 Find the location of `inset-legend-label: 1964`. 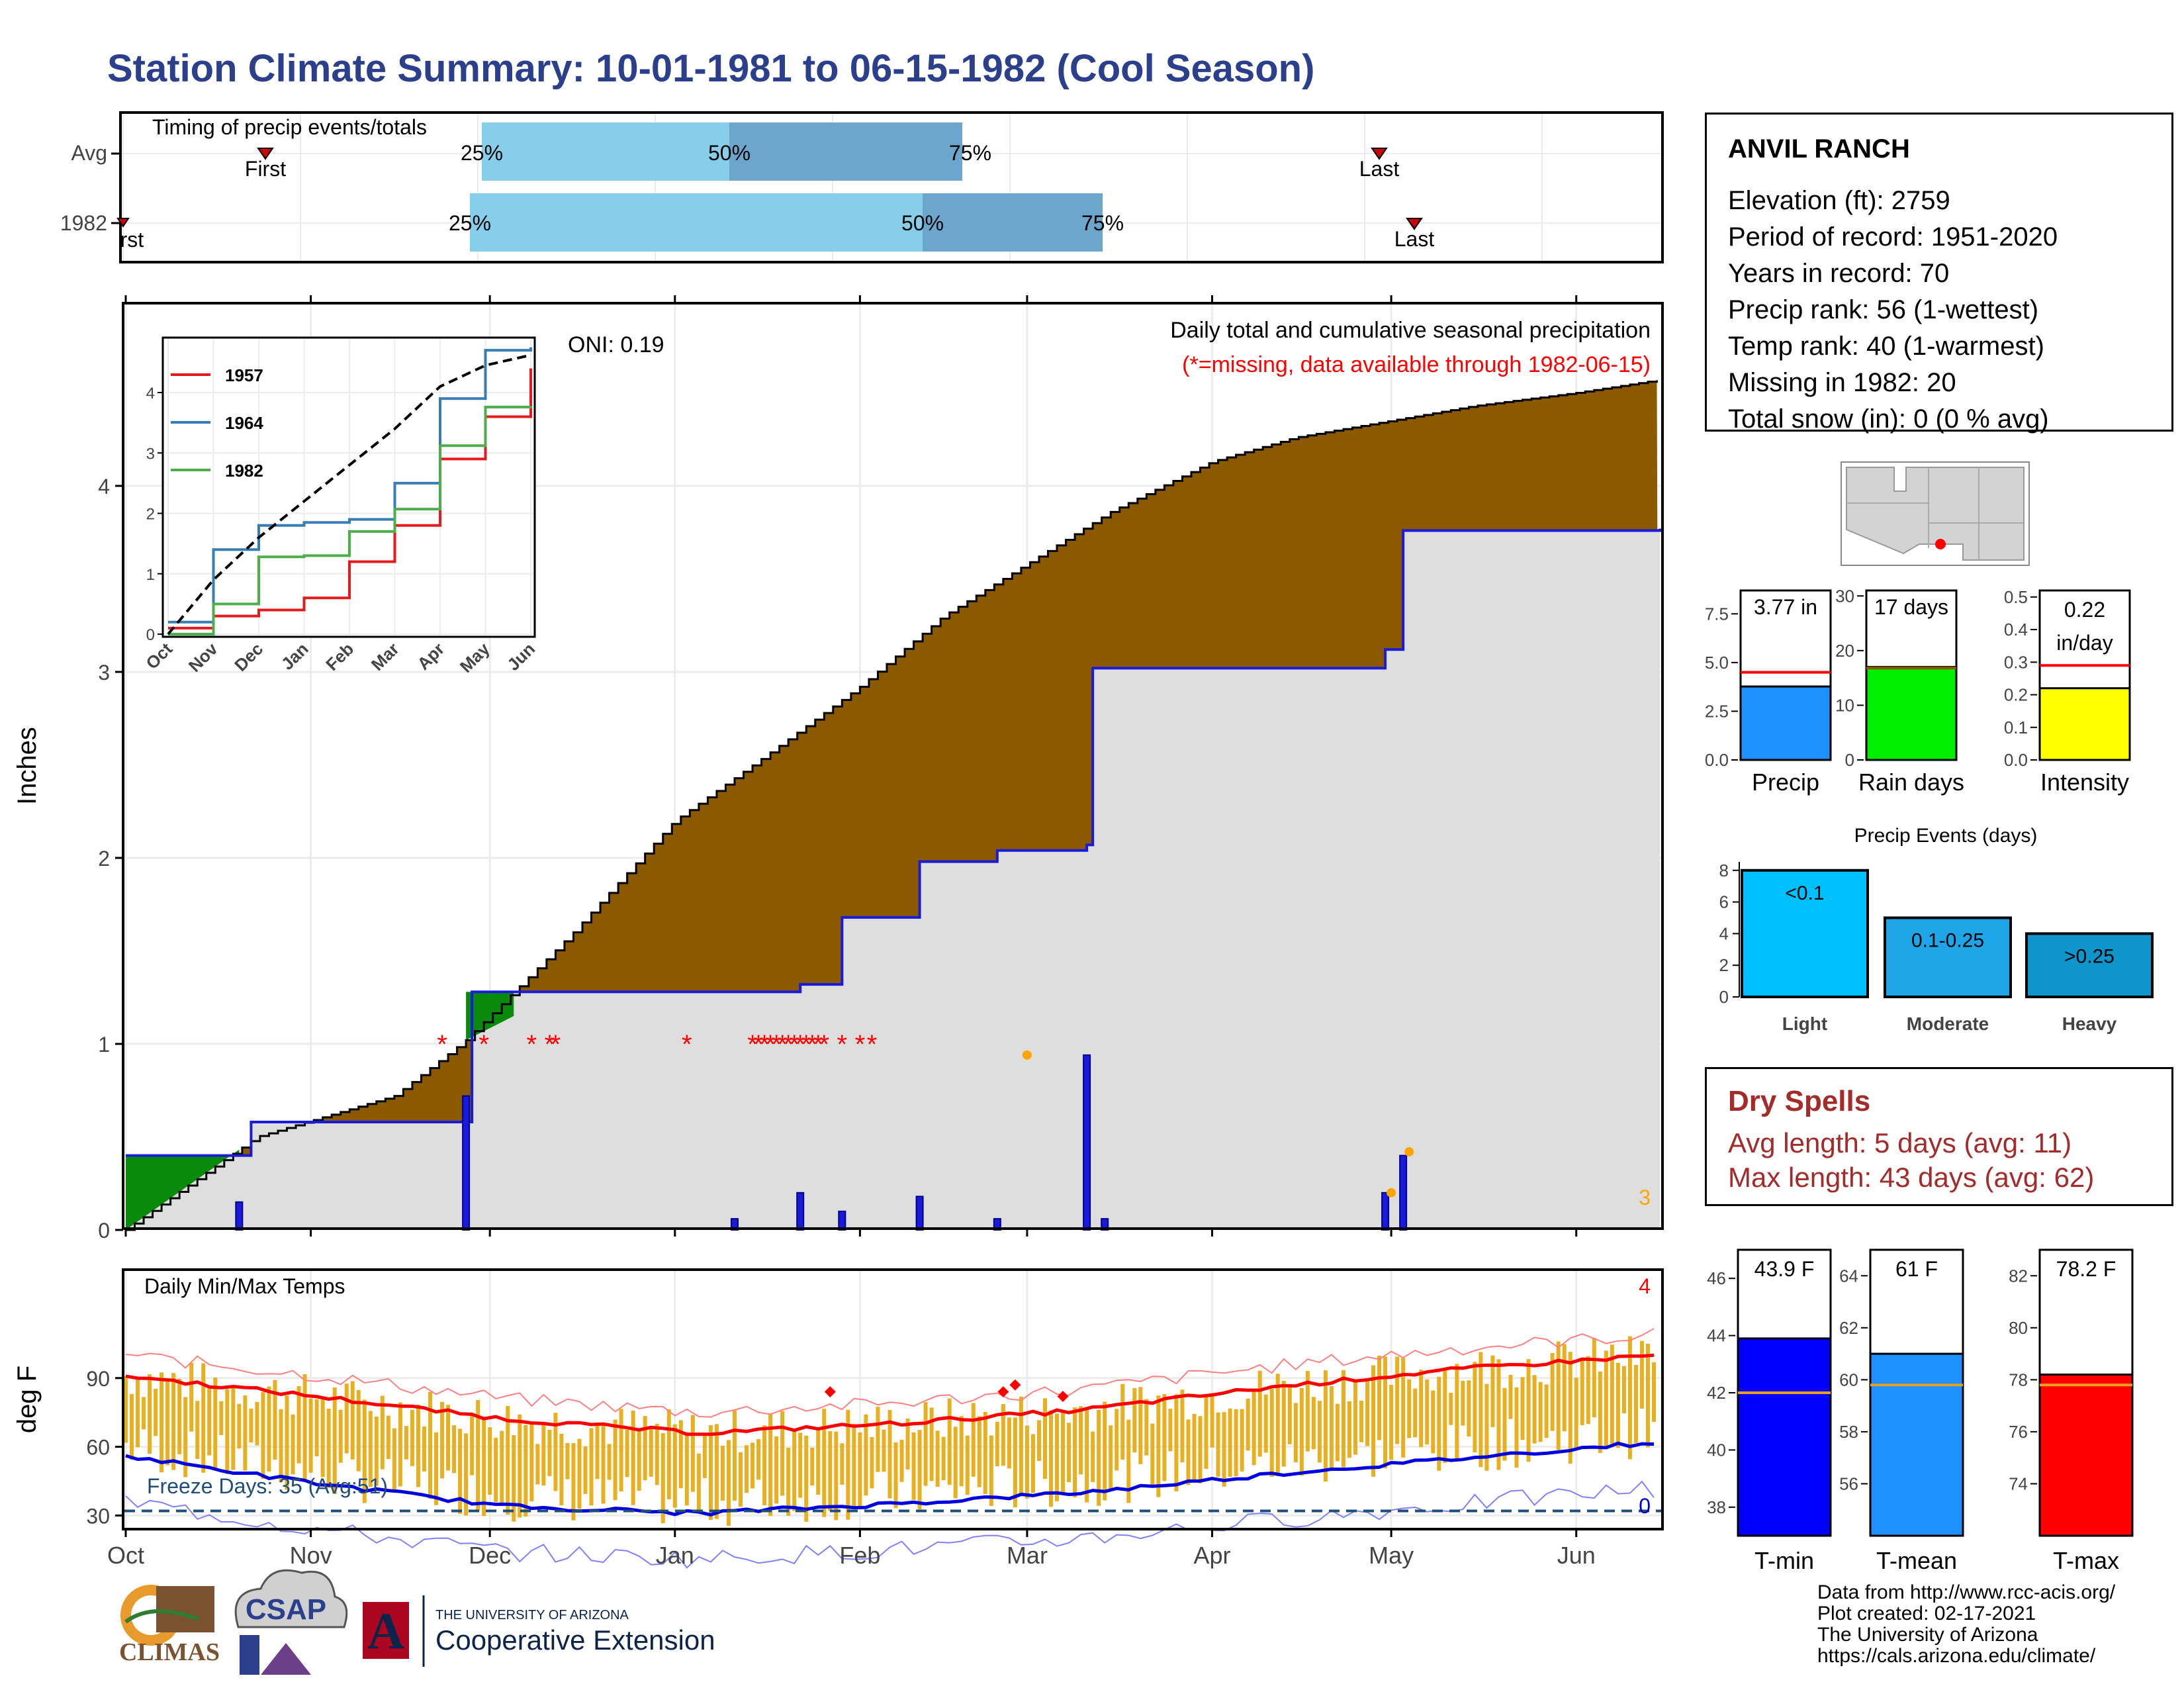

inset-legend-label: 1964 is located at coordinates (244, 423).